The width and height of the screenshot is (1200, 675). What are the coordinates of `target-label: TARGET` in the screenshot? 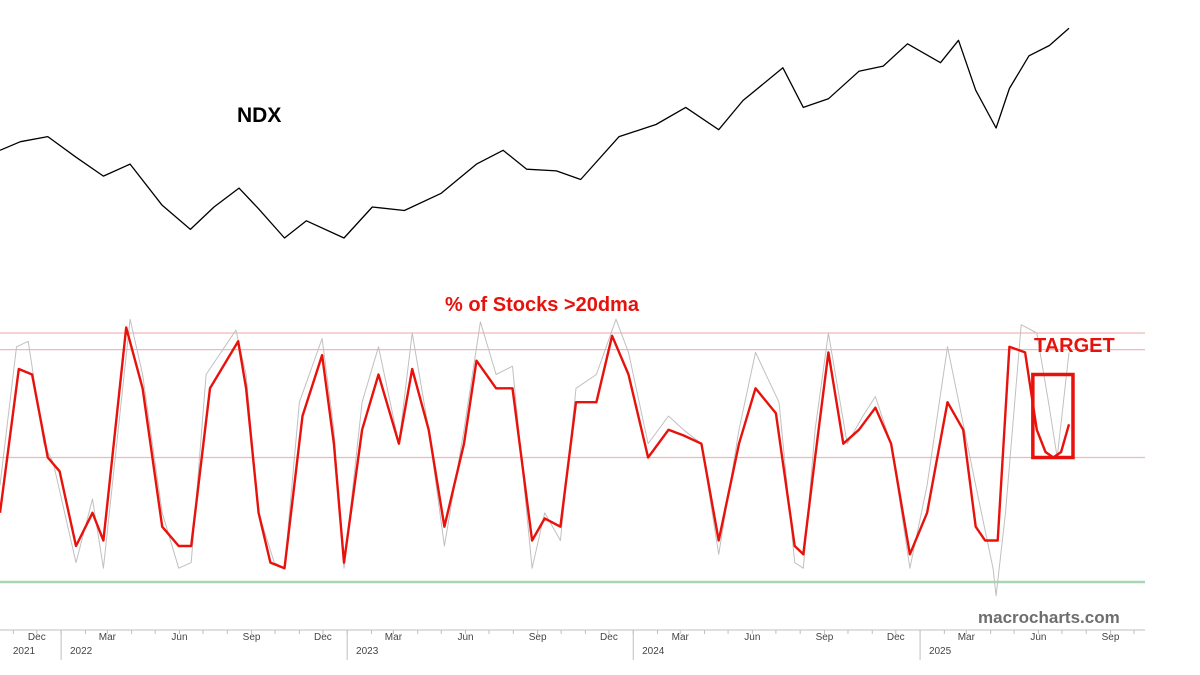 It's located at (1074, 346).